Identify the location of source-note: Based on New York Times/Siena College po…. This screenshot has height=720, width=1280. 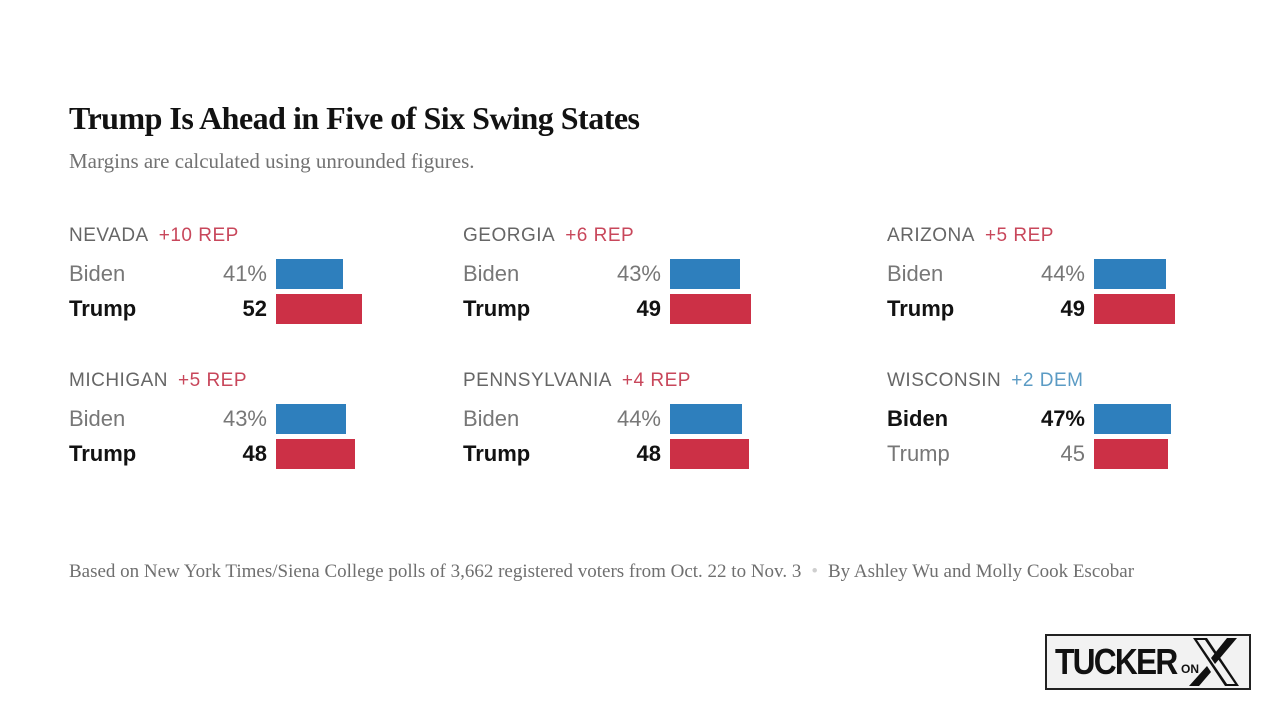
(435, 571).